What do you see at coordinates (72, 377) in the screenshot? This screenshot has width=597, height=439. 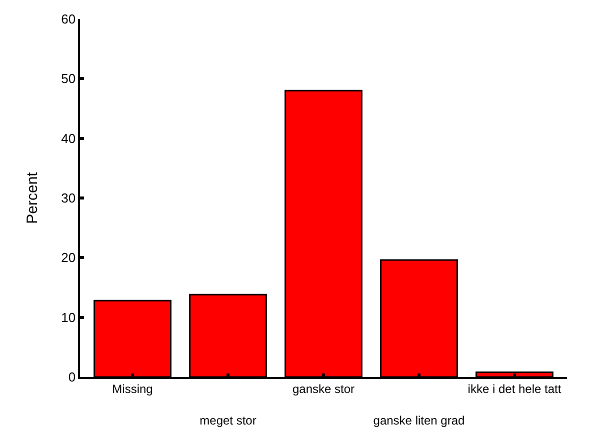 I see `y-tick-label: 0` at bounding box center [72, 377].